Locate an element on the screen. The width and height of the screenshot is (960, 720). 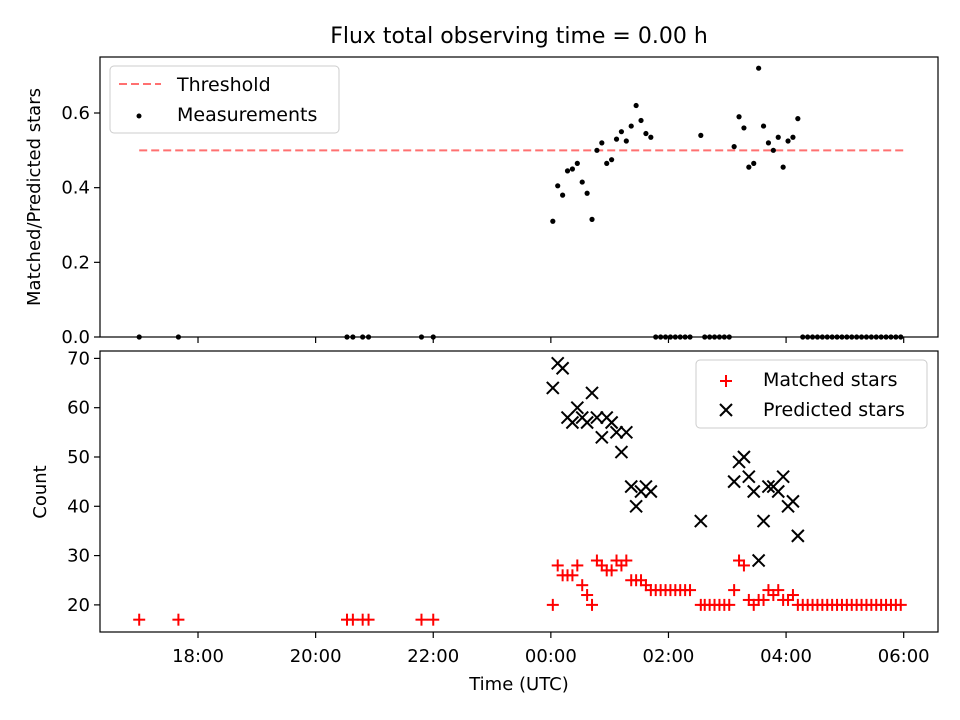
matched-legend-swatch is located at coordinates (726, 381).